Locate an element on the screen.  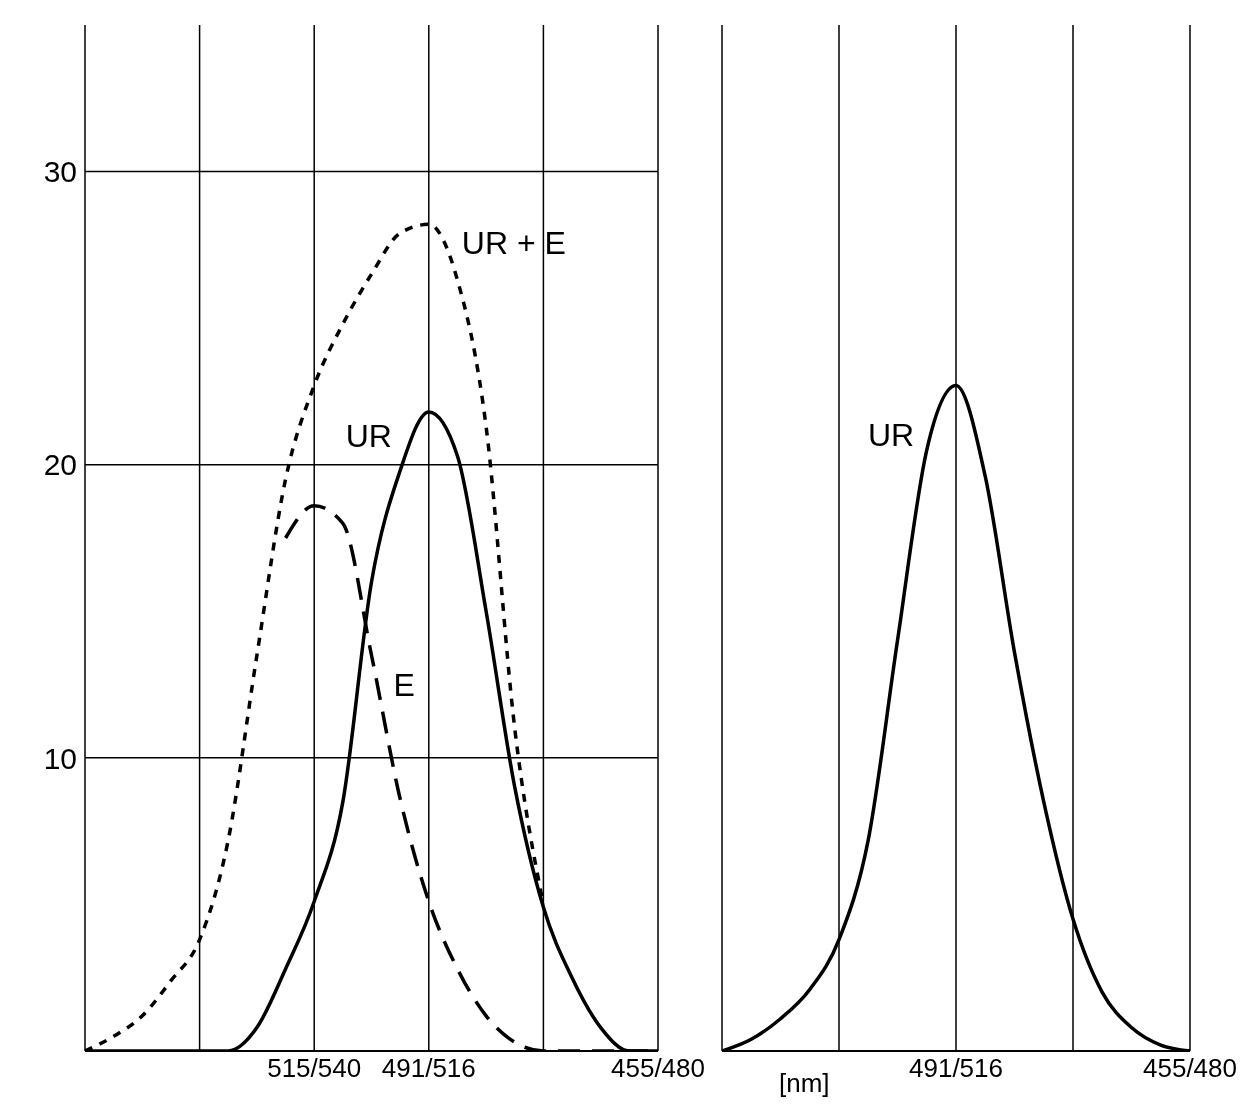
x-axis-title: [nm] is located at coordinates (804, 1083).